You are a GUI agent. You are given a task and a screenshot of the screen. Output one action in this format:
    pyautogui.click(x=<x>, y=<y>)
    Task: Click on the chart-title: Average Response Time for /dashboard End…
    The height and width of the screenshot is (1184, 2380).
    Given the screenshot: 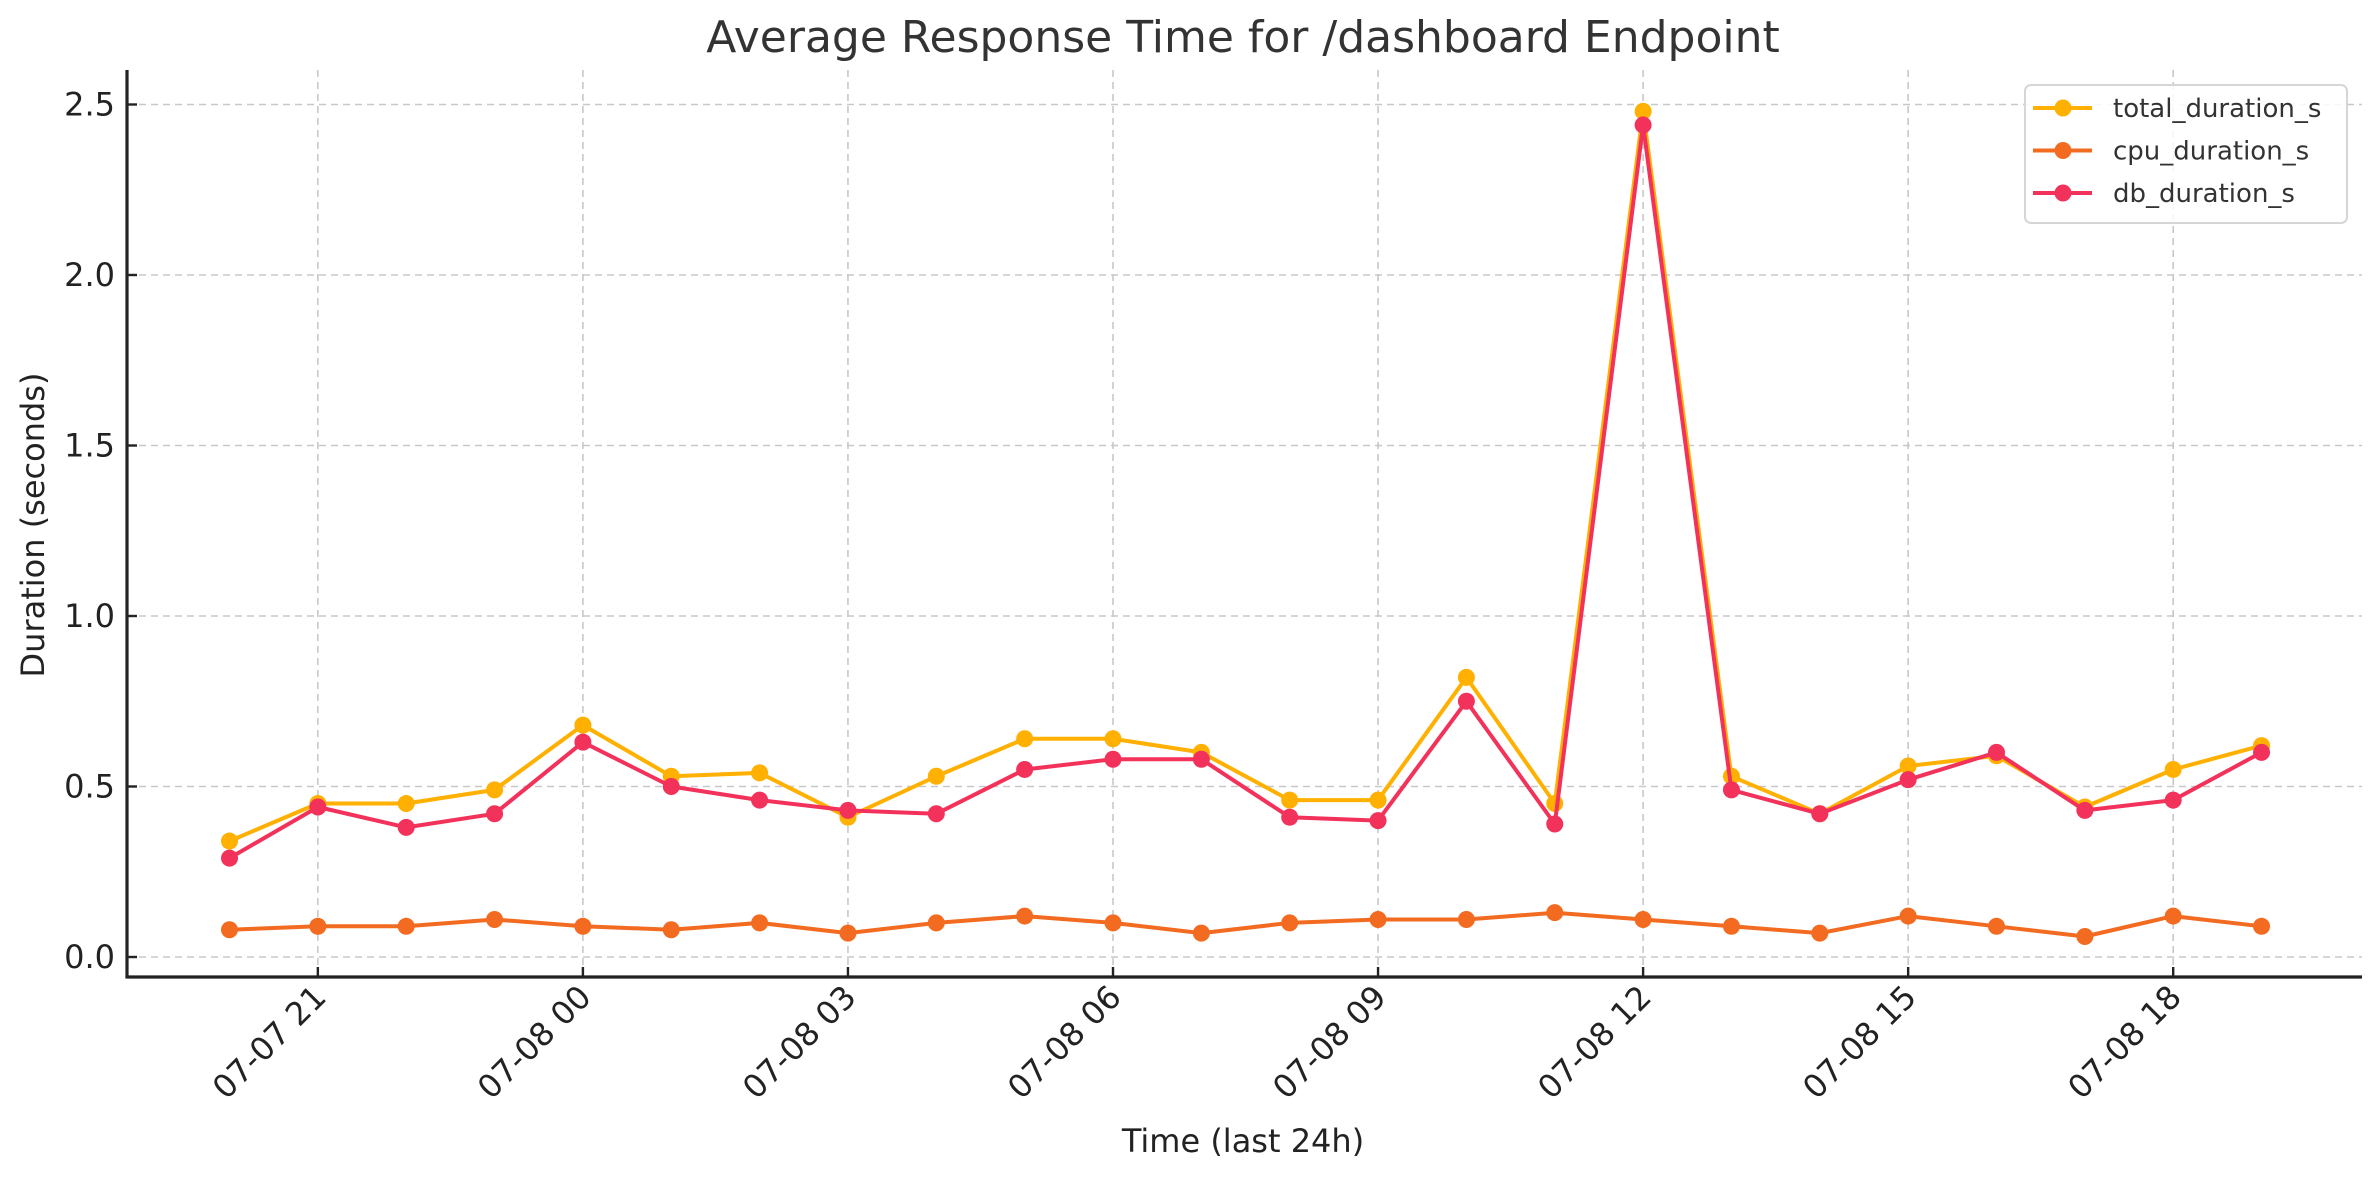 What is the action you would take?
    pyautogui.click(x=1243, y=37)
    